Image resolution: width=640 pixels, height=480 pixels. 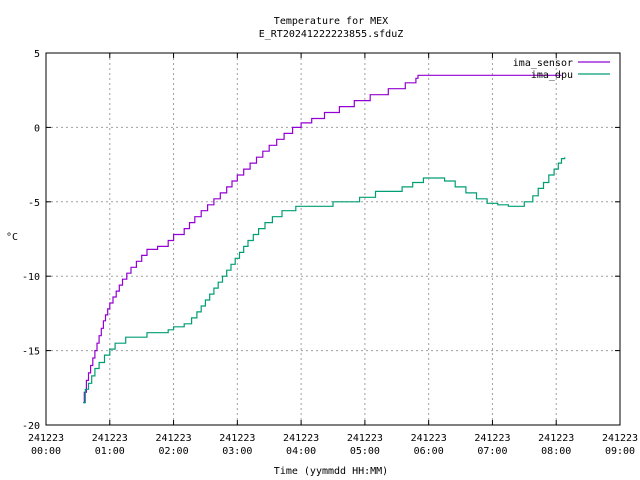 What do you see at coordinates (301, 451) in the screenshot?
I see `x-tick-label-time: 04:00` at bounding box center [301, 451].